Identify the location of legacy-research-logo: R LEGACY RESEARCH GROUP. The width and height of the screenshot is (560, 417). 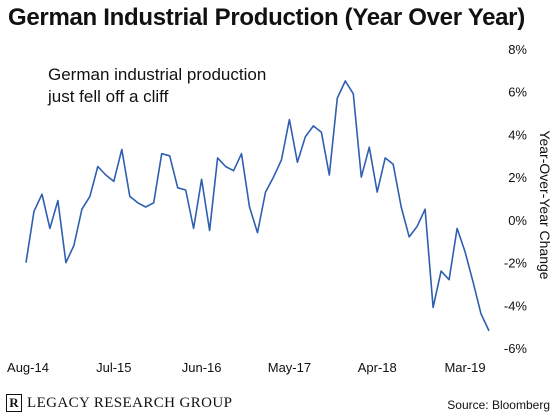
(119, 403).